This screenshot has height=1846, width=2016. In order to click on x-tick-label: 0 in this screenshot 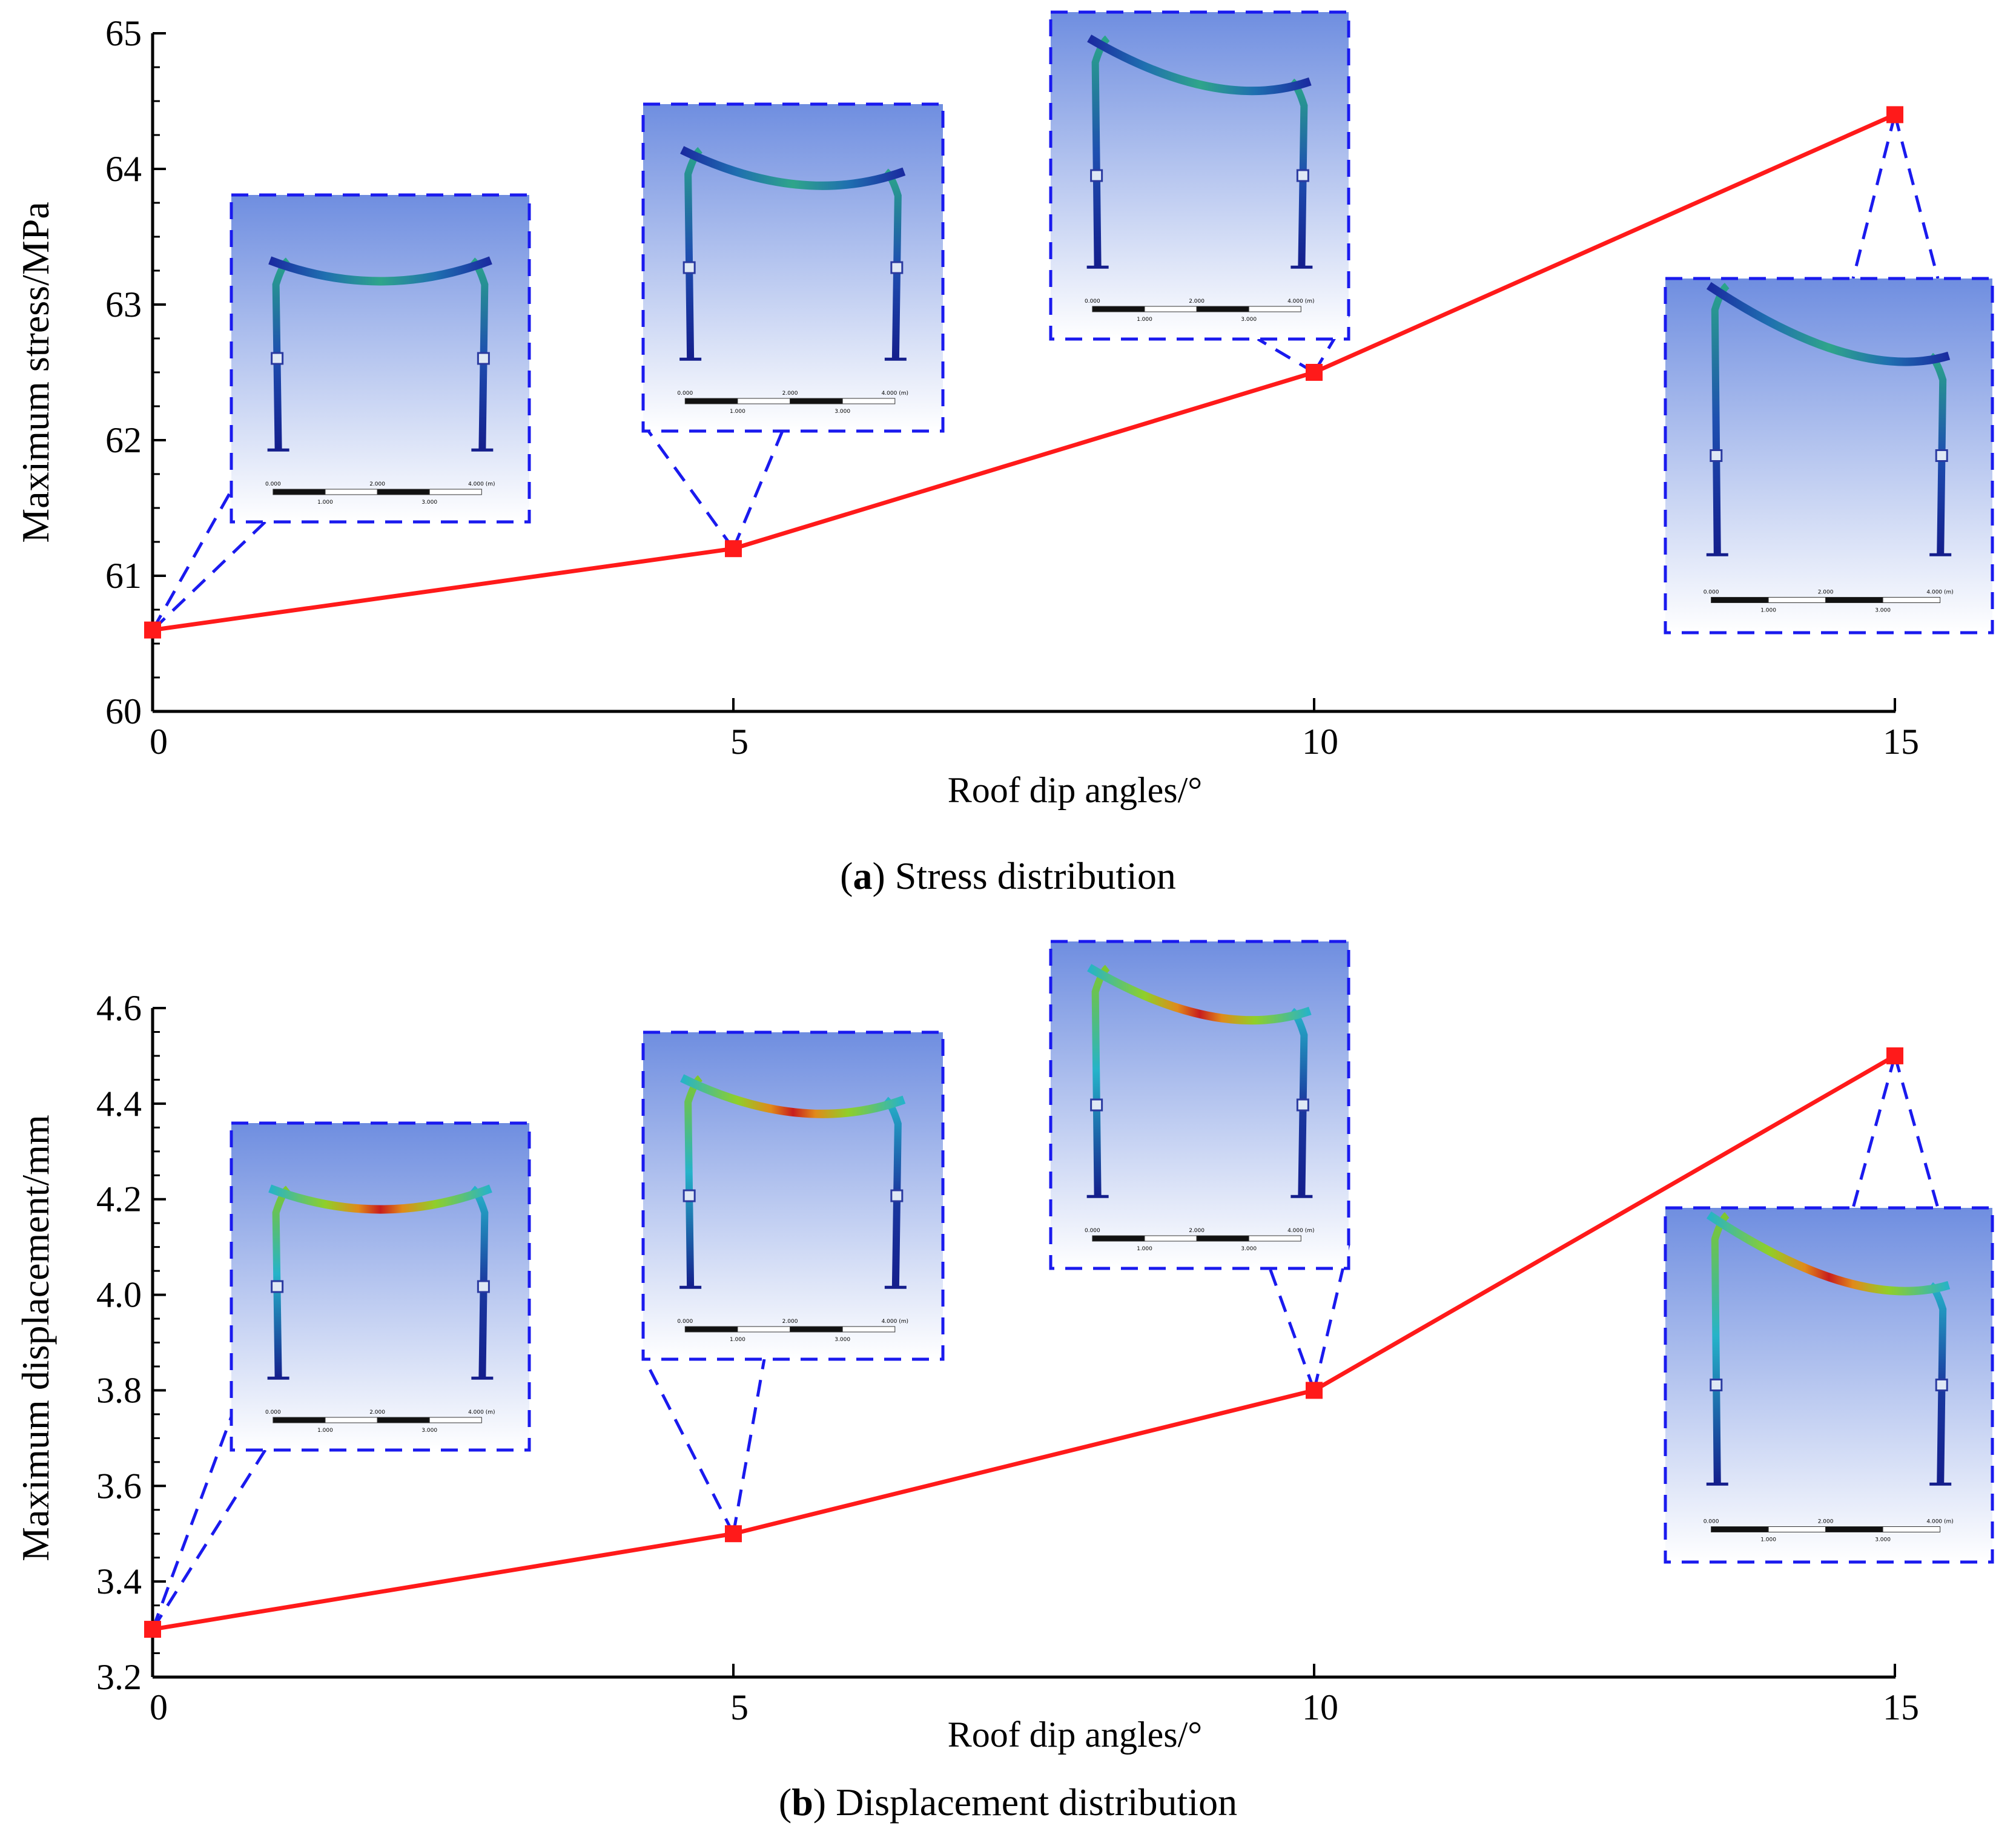, I will do `click(159, 742)`.